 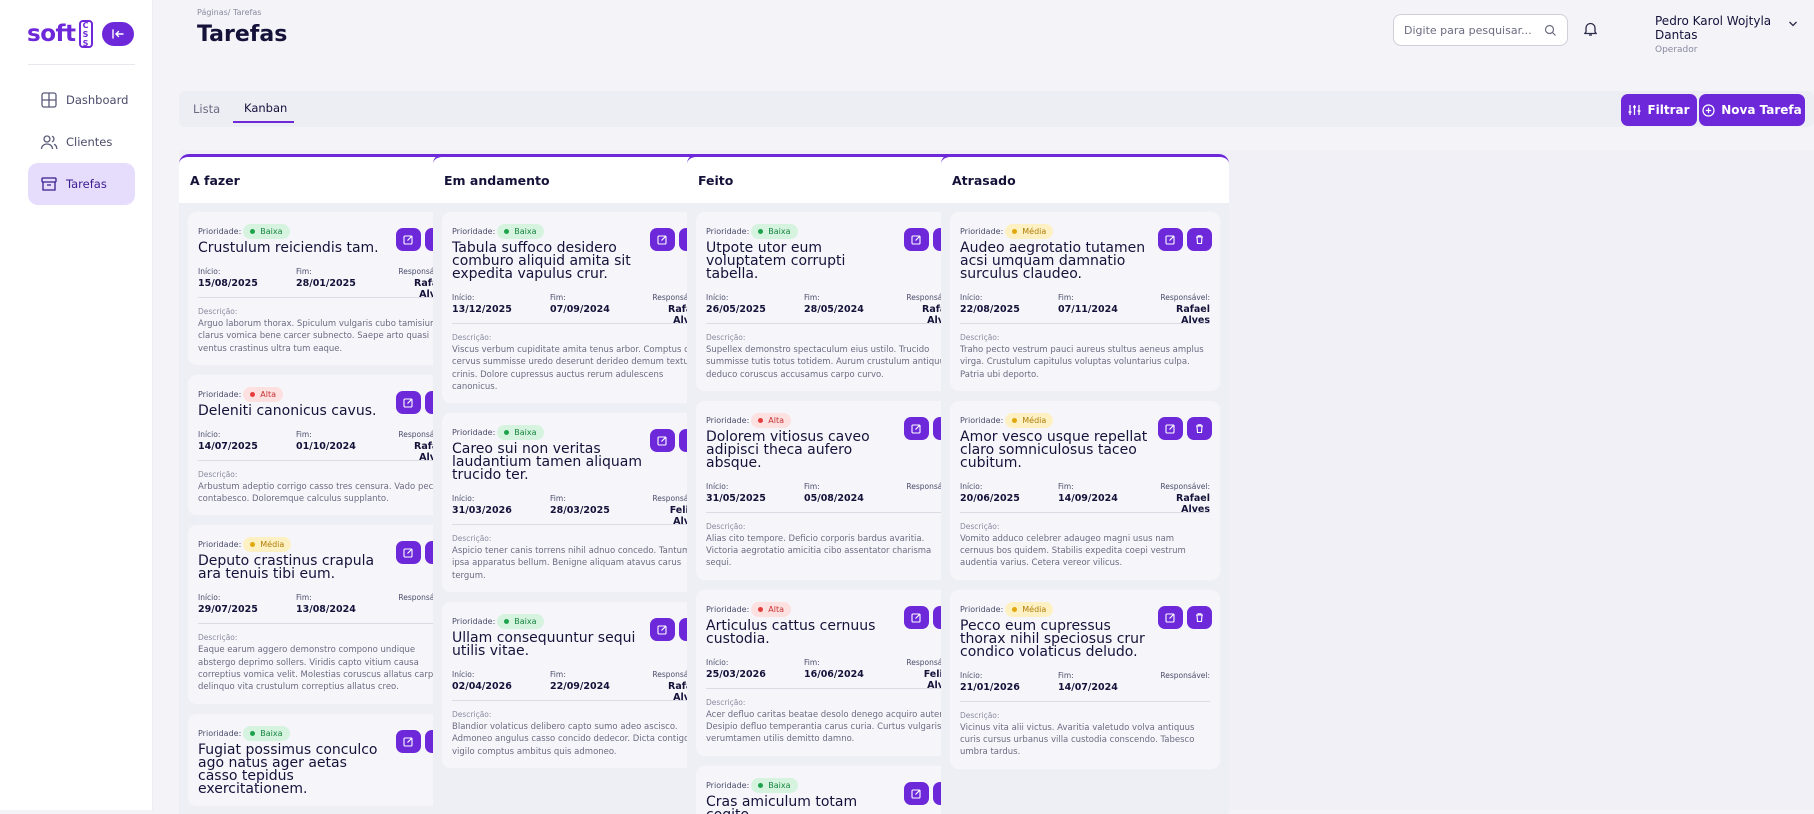 I want to click on dashboard-icon, so click(x=49, y=100).